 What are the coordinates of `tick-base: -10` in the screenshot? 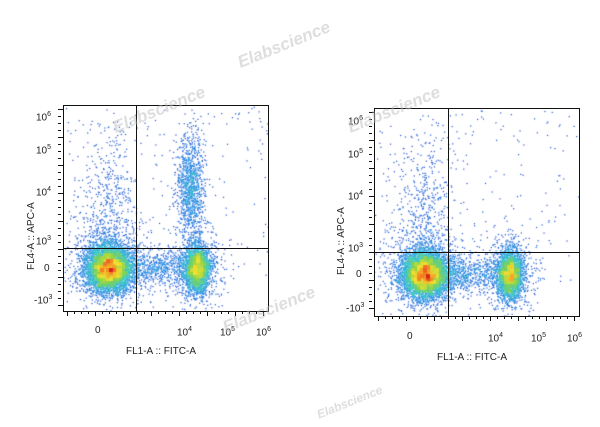 It's located at (353, 309).